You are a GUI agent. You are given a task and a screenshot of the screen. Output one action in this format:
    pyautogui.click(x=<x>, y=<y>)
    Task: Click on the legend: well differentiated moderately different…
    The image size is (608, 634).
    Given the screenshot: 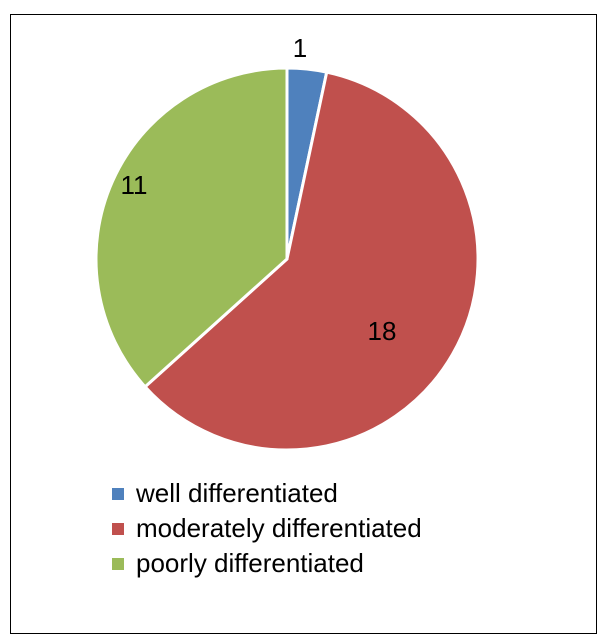 What is the action you would take?
    pyautogui.click(x=267, y=528)
    